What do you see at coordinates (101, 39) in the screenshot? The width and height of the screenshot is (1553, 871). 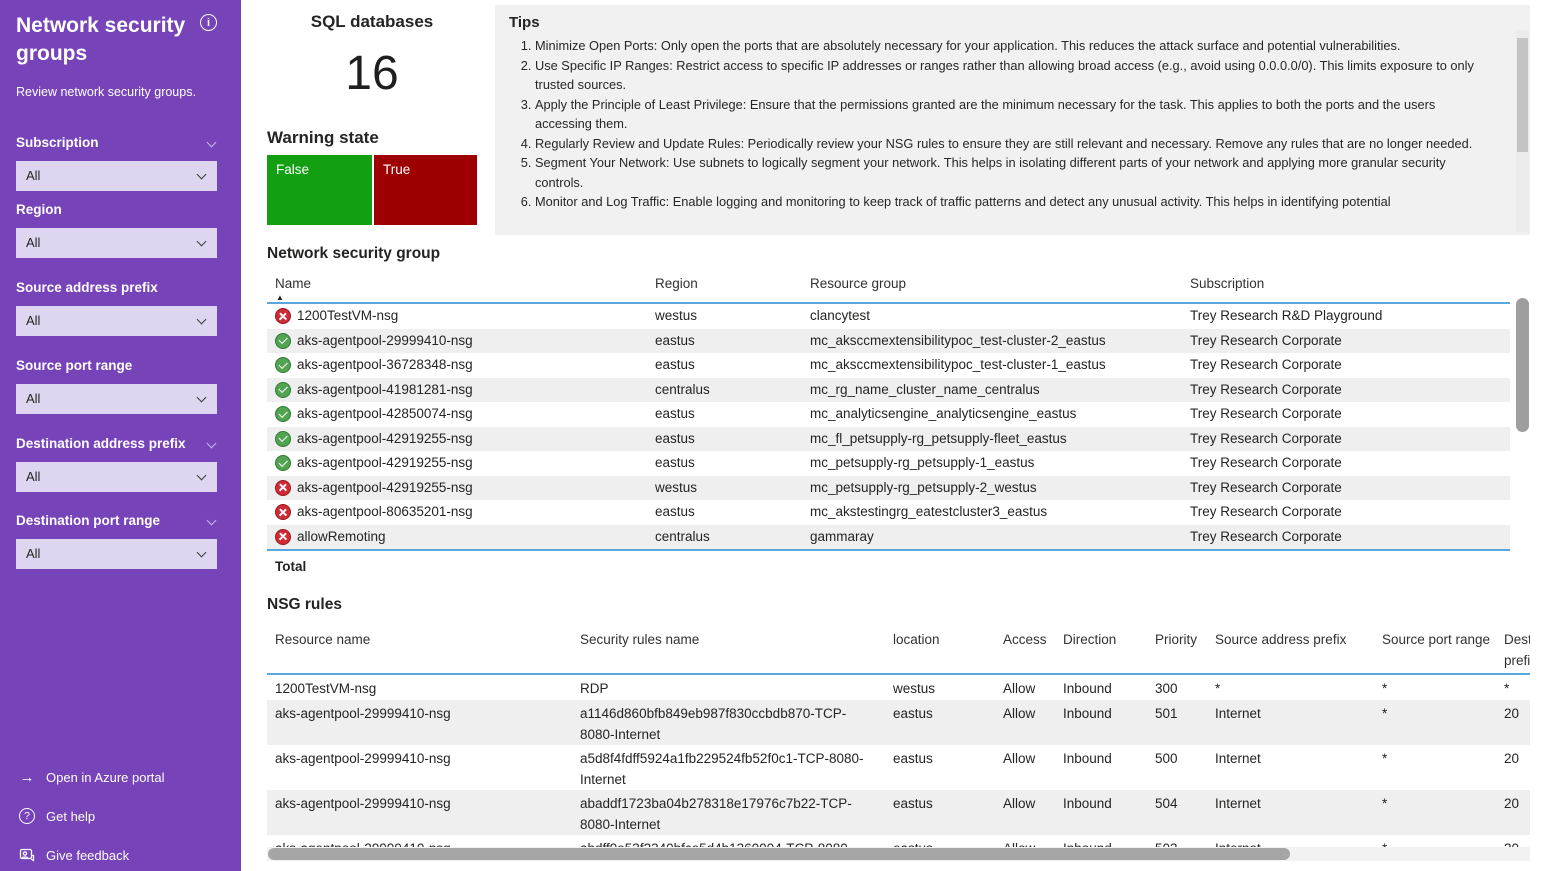 I see `page-title: Network security groups` at bounding box center [101, 39].